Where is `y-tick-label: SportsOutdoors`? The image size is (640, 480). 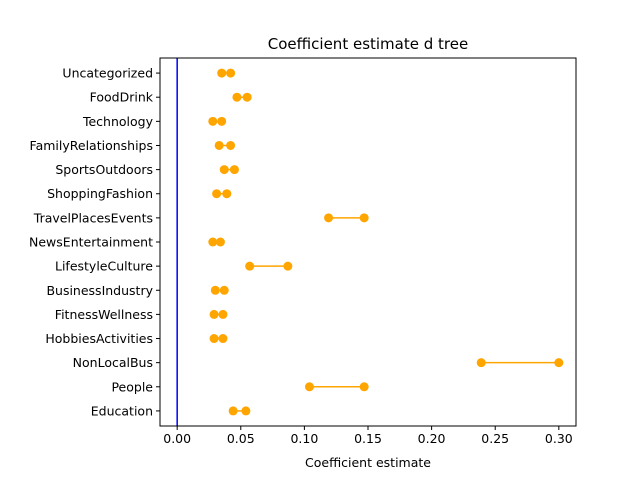 y-tick-label: SportsOutdoors is located at coordinates (104, 169).